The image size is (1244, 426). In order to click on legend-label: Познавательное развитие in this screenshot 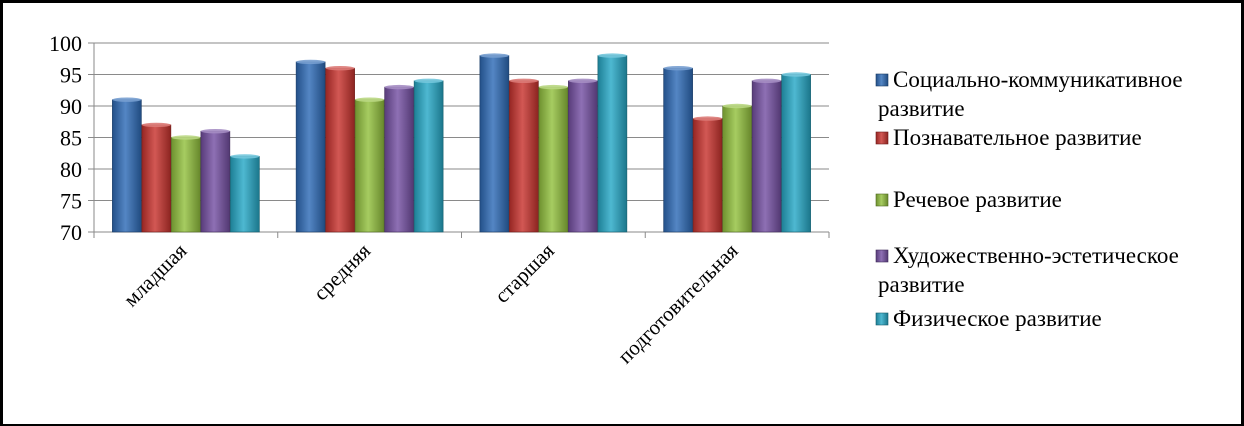, I will do `click(1017, 137)`.